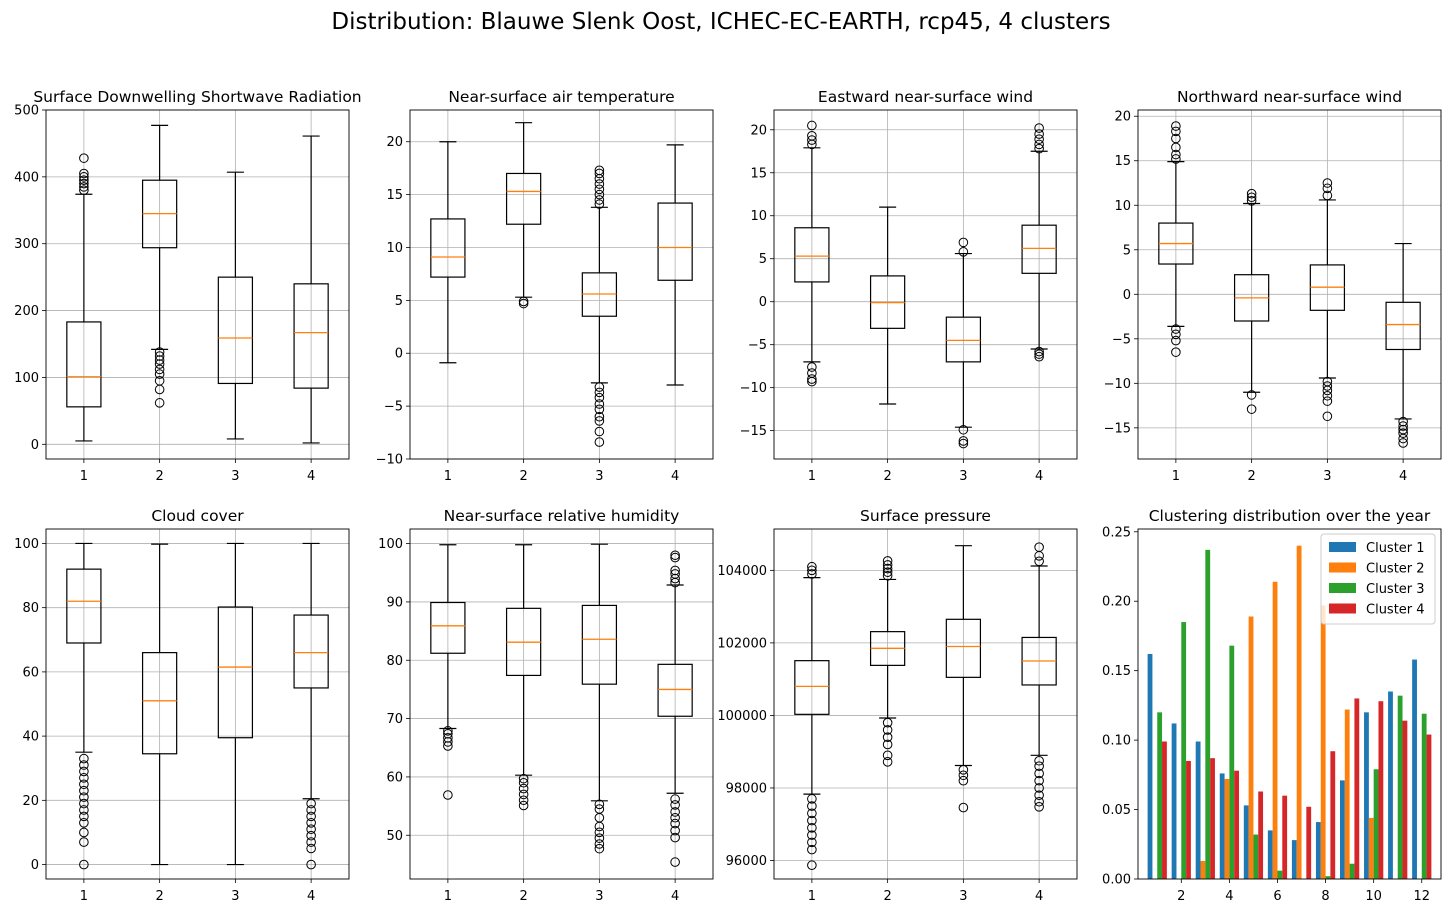 Image resolution: width=1454 pixels, height=913 pixels. I want to click on x-tick-label: 10, so click(1373, 896).